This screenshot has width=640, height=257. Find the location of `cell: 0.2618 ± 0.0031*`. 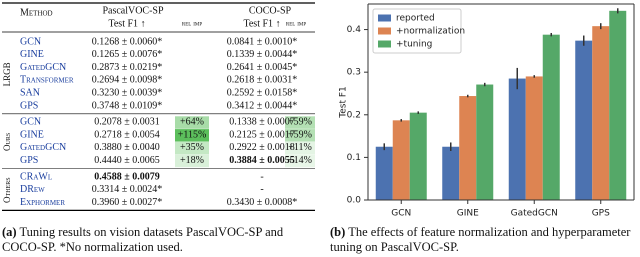

cell: 0.2618 ± 0.0031* is located at coordinates (262, 80).